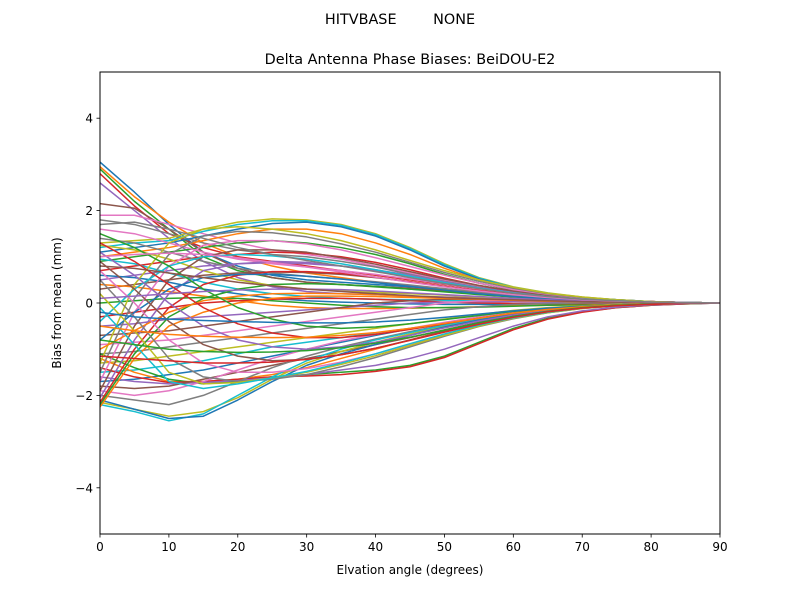 This screenshot has height=600, width=800. What do you see at coordinates (410, 570) in the screenshot?
I see `x-axis-label: Elvation angle (degrees)` at bounding box center [410, 570].